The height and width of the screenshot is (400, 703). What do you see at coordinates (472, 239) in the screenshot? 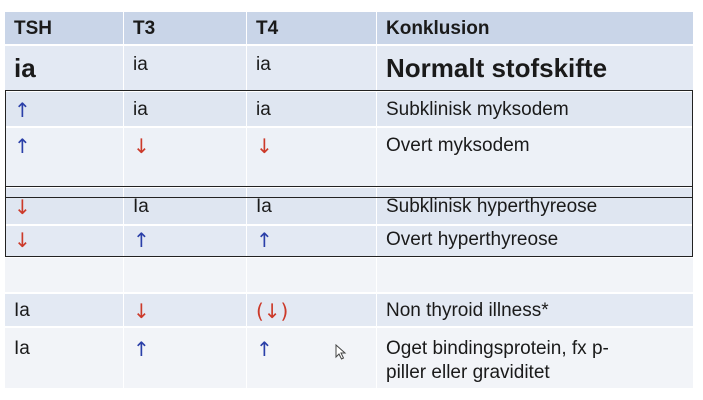
I see `cell-conclusion: Overt hyperthyreose` at bounding box center [472, 239].